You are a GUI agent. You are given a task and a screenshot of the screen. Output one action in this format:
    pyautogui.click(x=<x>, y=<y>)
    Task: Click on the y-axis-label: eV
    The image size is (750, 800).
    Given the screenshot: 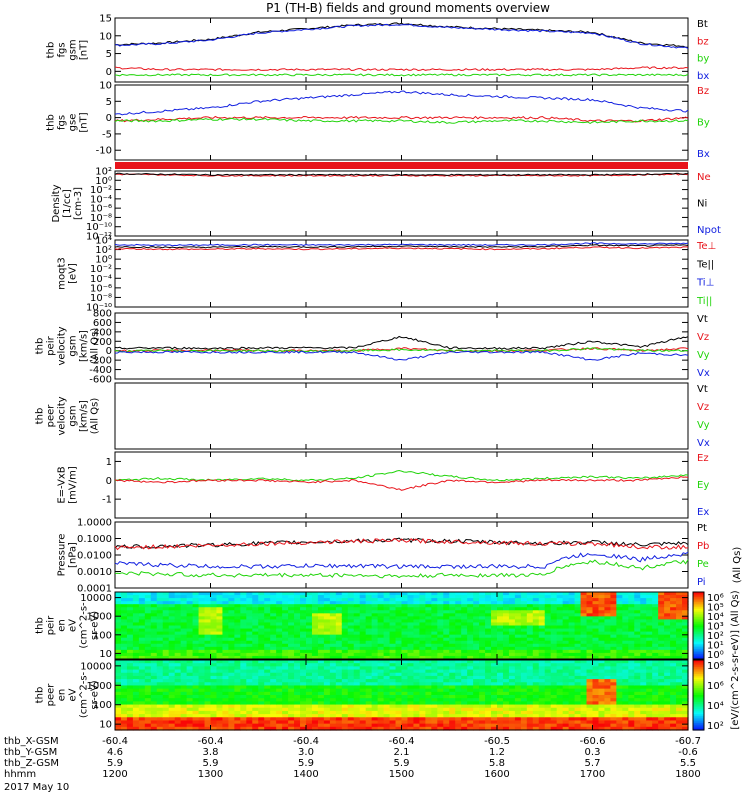 What is the action you would take?
    pyautogui.click(x=73, y=694)
    